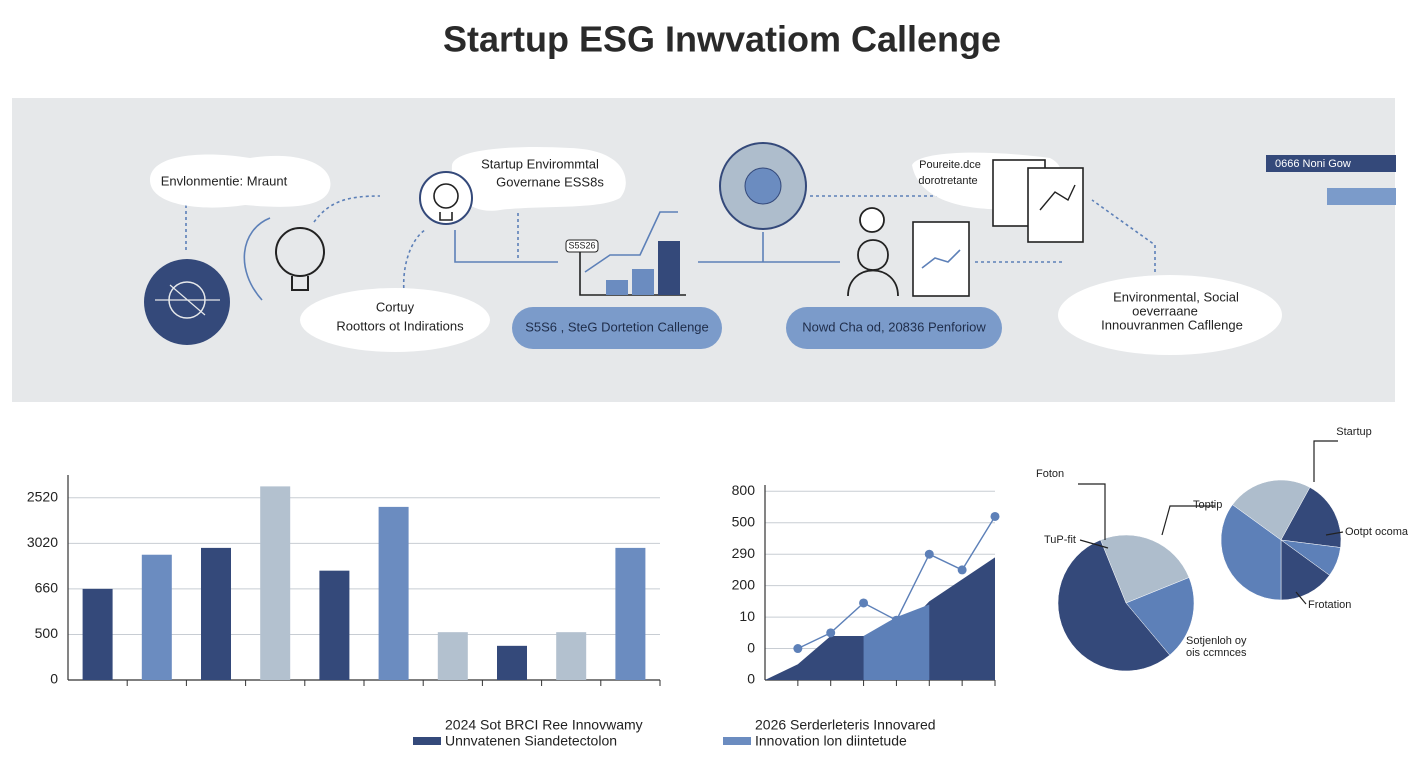  What do you see at coordinates (42, 496) in the screenshot?
I see `y-tick-label: 2520` at bounding box center [42, 496].